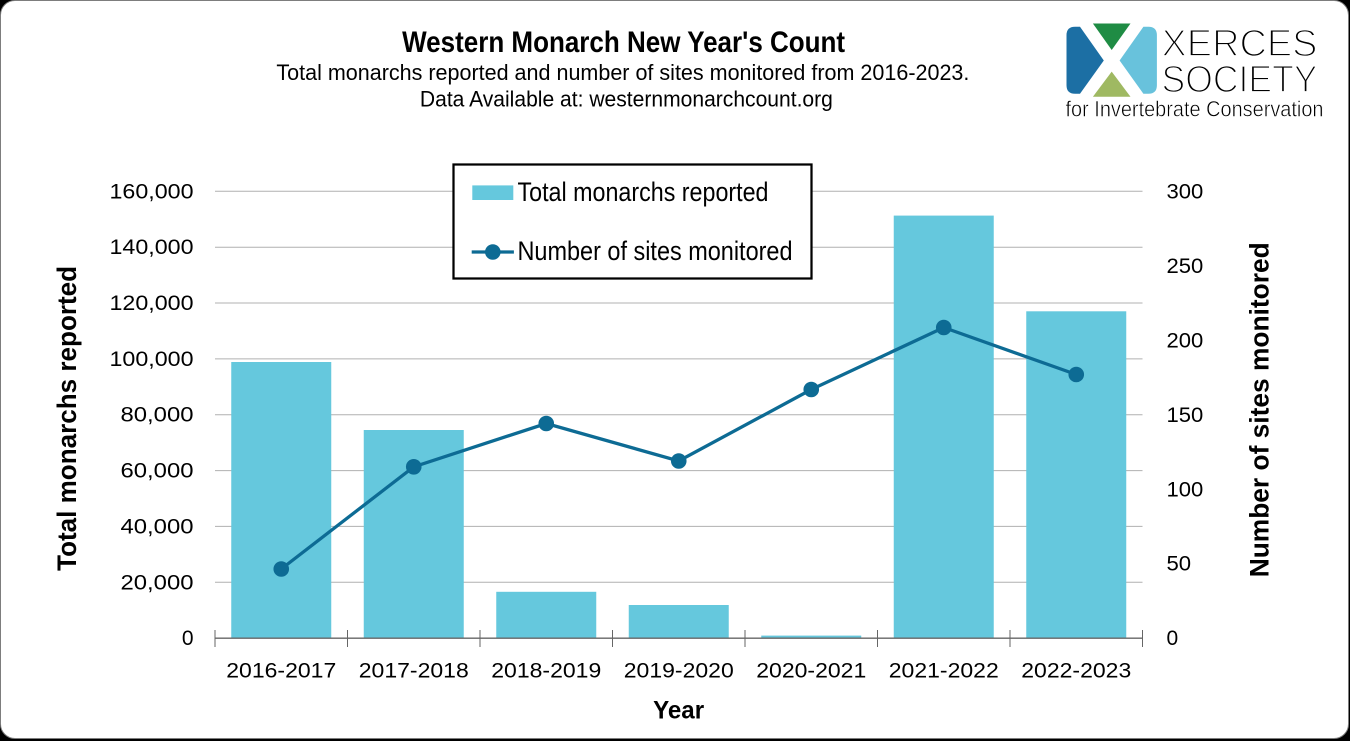 The width and height of the screenshot is (1350, 741). What do you see at coordinates (811, 671) in the screenshot?
I see `svg-text: 2020-2021` at bounding box center [811, 671].